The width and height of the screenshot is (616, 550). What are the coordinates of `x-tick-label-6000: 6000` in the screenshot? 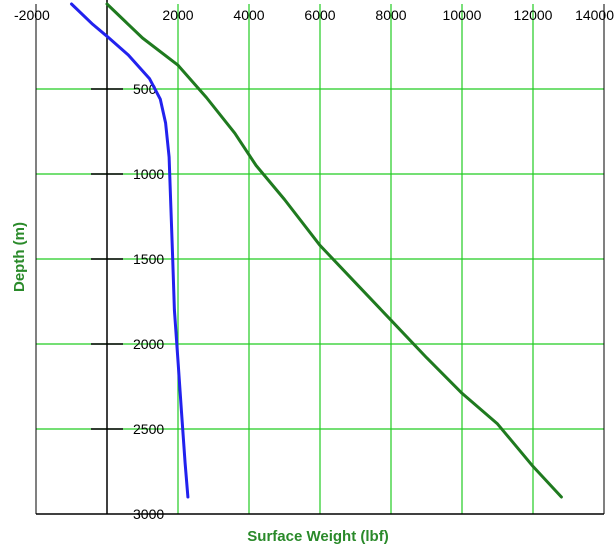 It's located at (319, 15).